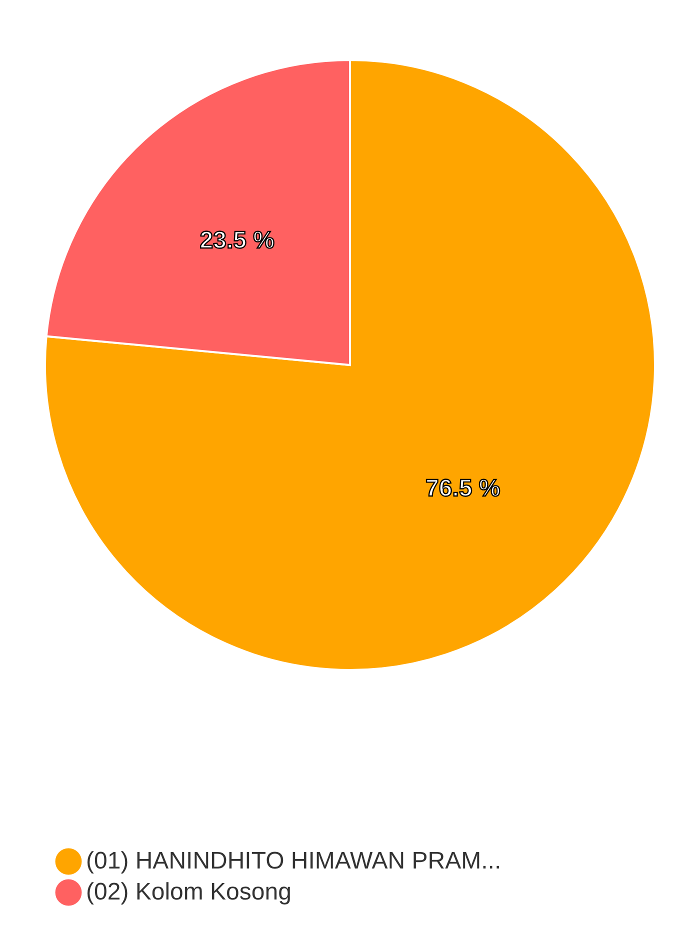 The width and height of the screenshot is (700, 932). I want to click on data-label: 76.5 %, so click(463, 488).